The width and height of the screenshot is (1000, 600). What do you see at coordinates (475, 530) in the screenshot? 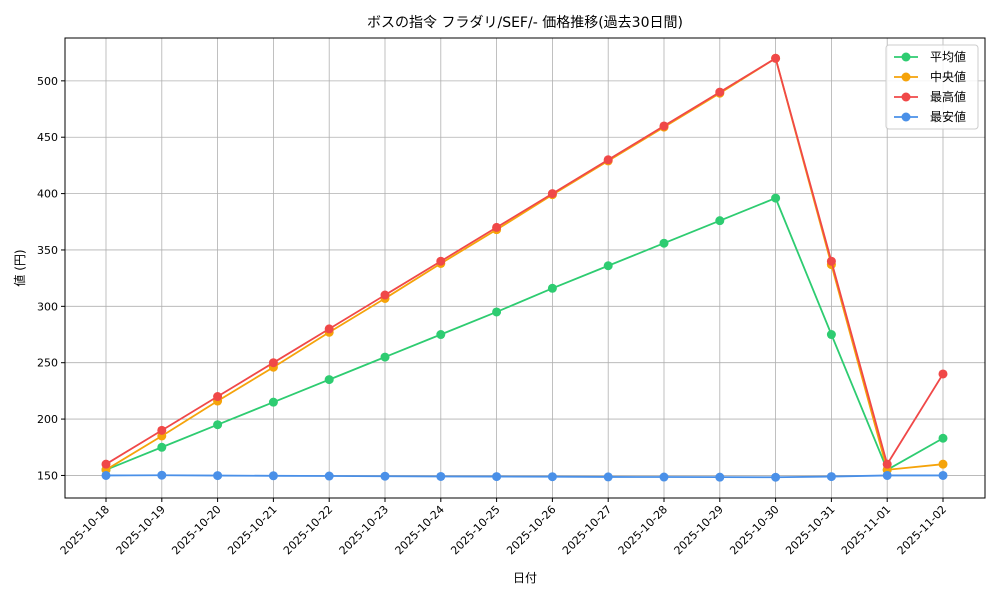
I see `x-tick-label: 2025-10-25` at bounding box center [475, 530].